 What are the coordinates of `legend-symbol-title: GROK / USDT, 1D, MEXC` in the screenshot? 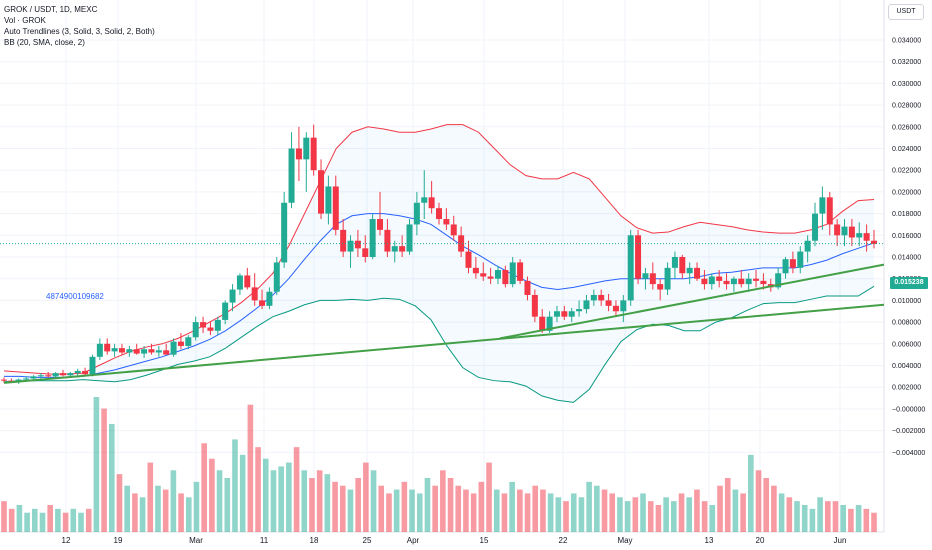 It's located at (51, 9).